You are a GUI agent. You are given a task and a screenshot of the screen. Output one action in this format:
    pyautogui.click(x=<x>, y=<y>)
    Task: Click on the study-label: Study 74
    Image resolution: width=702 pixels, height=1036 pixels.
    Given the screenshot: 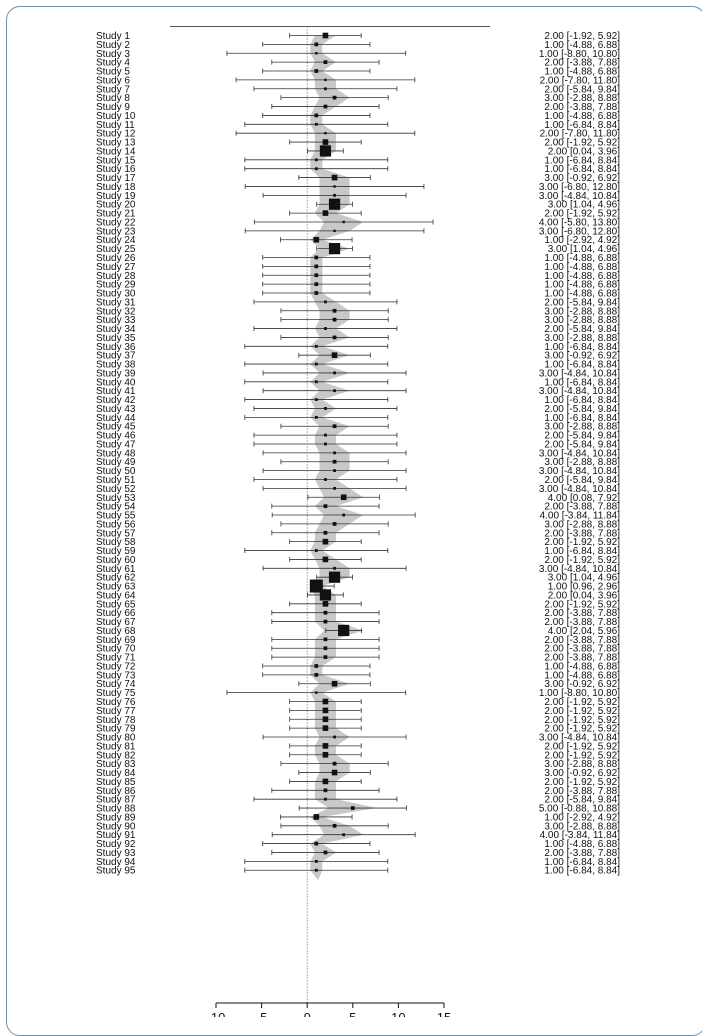 What is the action you would take?
    pyautogui.click(x=116, y=684)
    